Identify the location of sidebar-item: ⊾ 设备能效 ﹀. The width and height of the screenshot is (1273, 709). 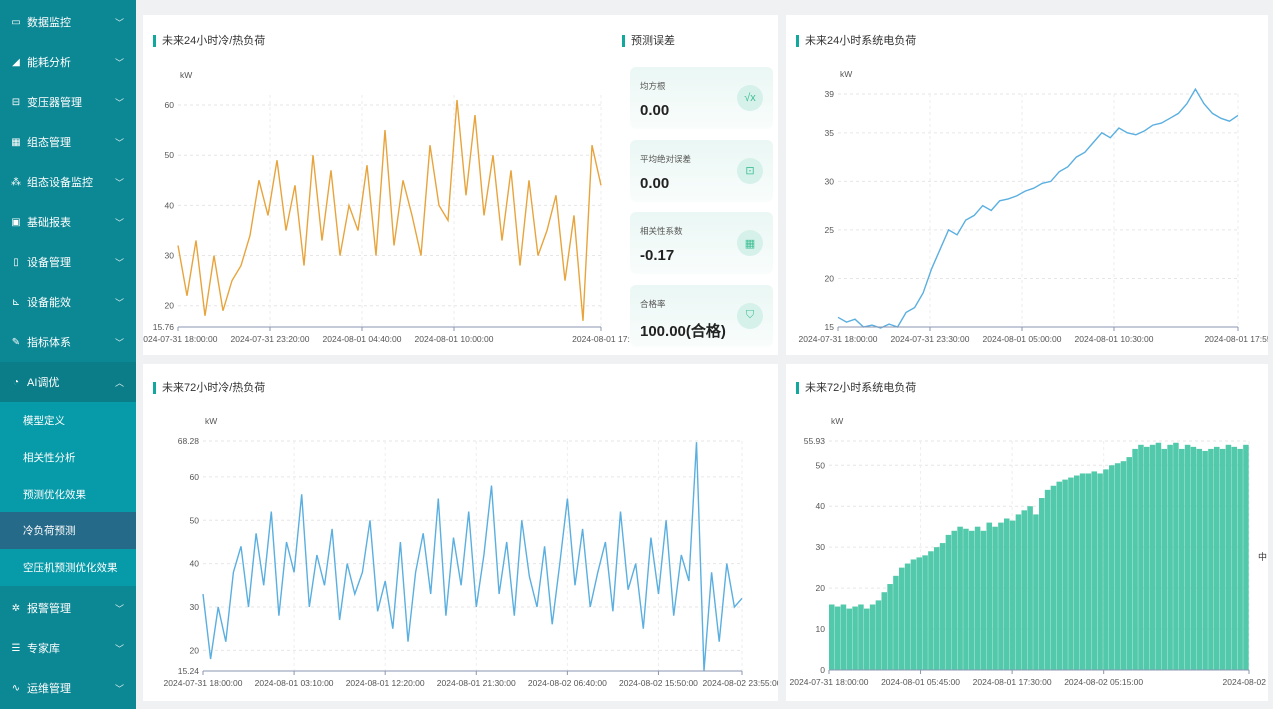
(68, 302).